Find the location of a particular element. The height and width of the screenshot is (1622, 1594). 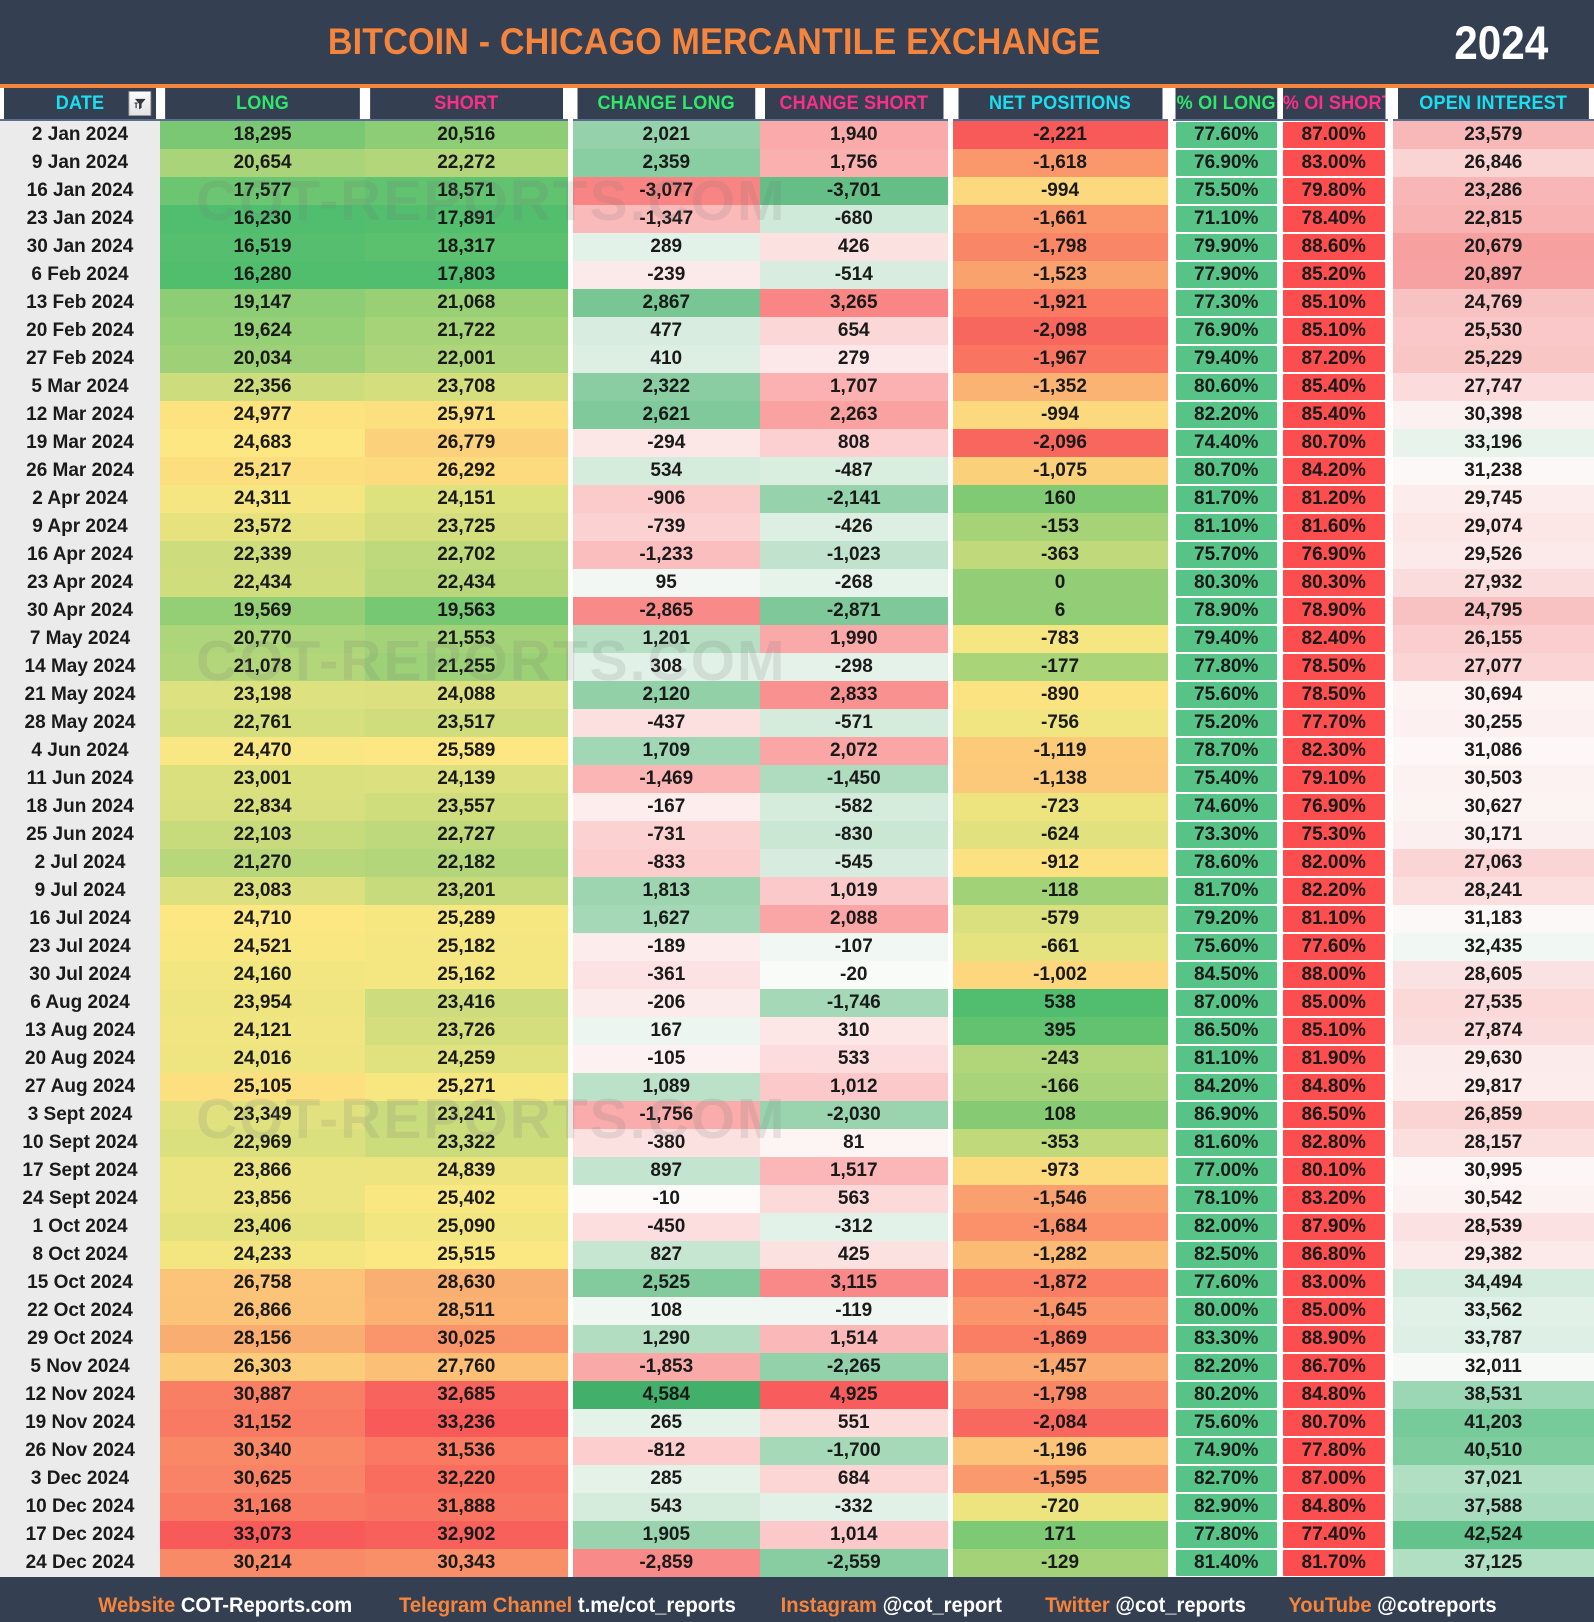

cell-open-interest: 30,627 is located at coordinates (1490, 807).